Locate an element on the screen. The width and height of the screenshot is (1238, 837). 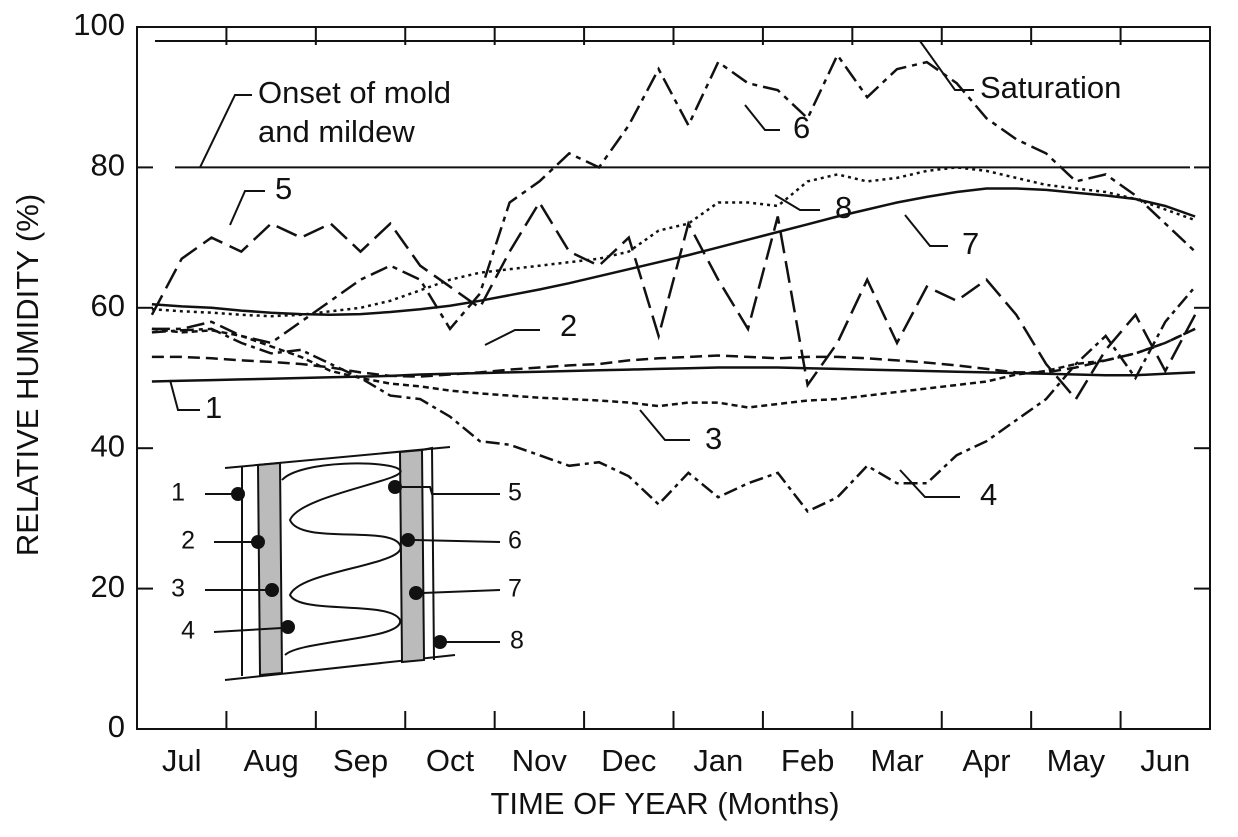
diagram-label: 4 is located at coordinates (188, 631).